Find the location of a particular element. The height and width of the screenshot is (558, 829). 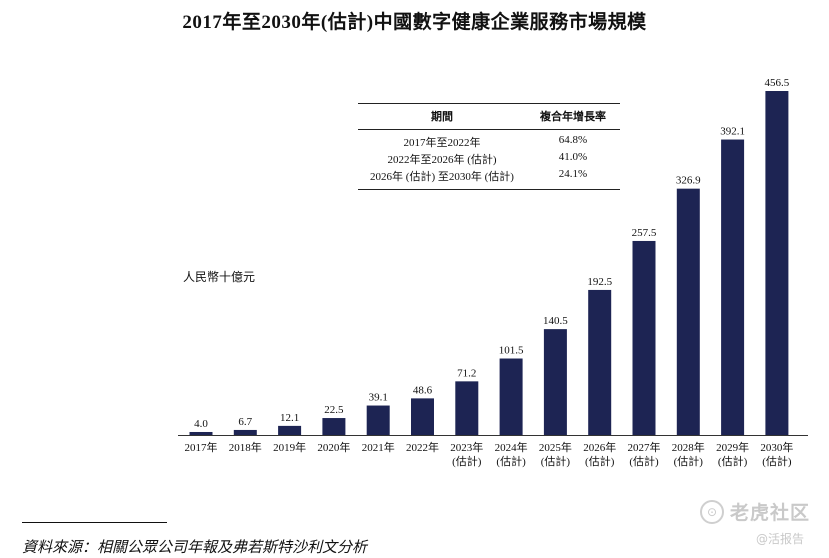

cagr-header-rate: 複合年增長率 is located at coordinates (573, 117).